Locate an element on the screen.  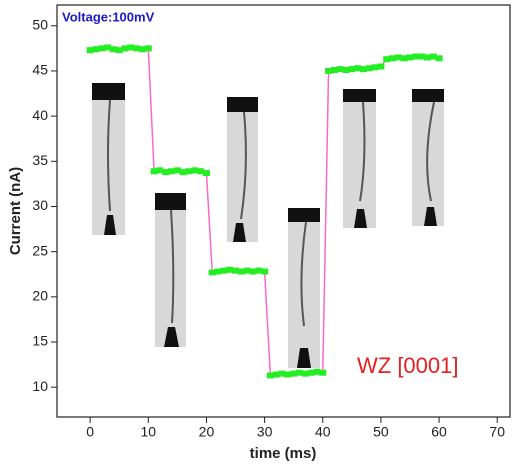
y-tick-label: 25 is located at coordinates (40, 250).